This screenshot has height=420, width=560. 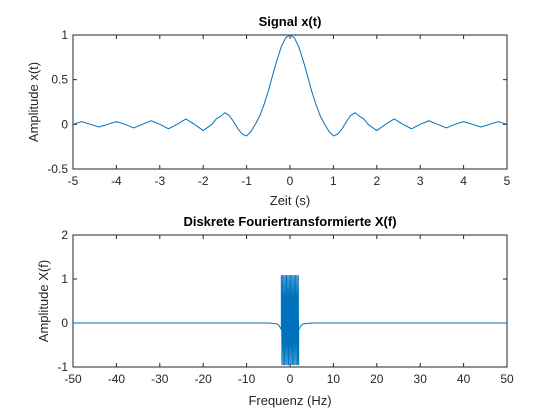 What do you see at coordinates (290, 21) in the screenshot?
I see `signal-chart-title: Signal x(t)` at bounding box center [290, 21].